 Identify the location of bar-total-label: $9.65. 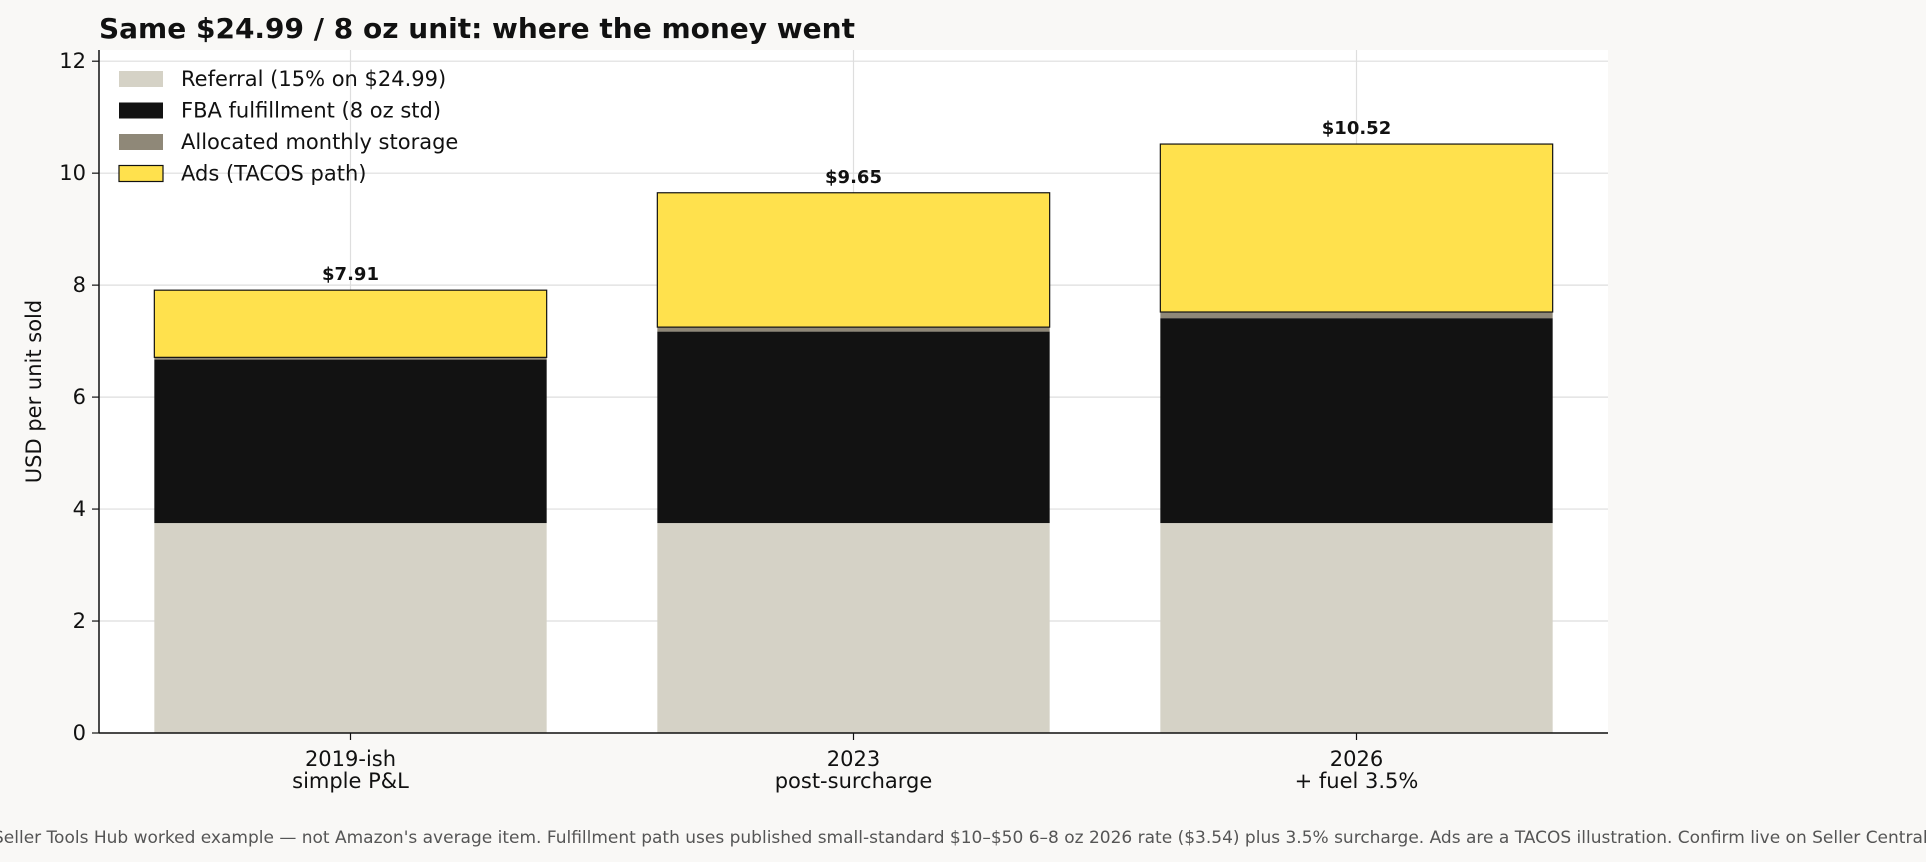
(853, 177).